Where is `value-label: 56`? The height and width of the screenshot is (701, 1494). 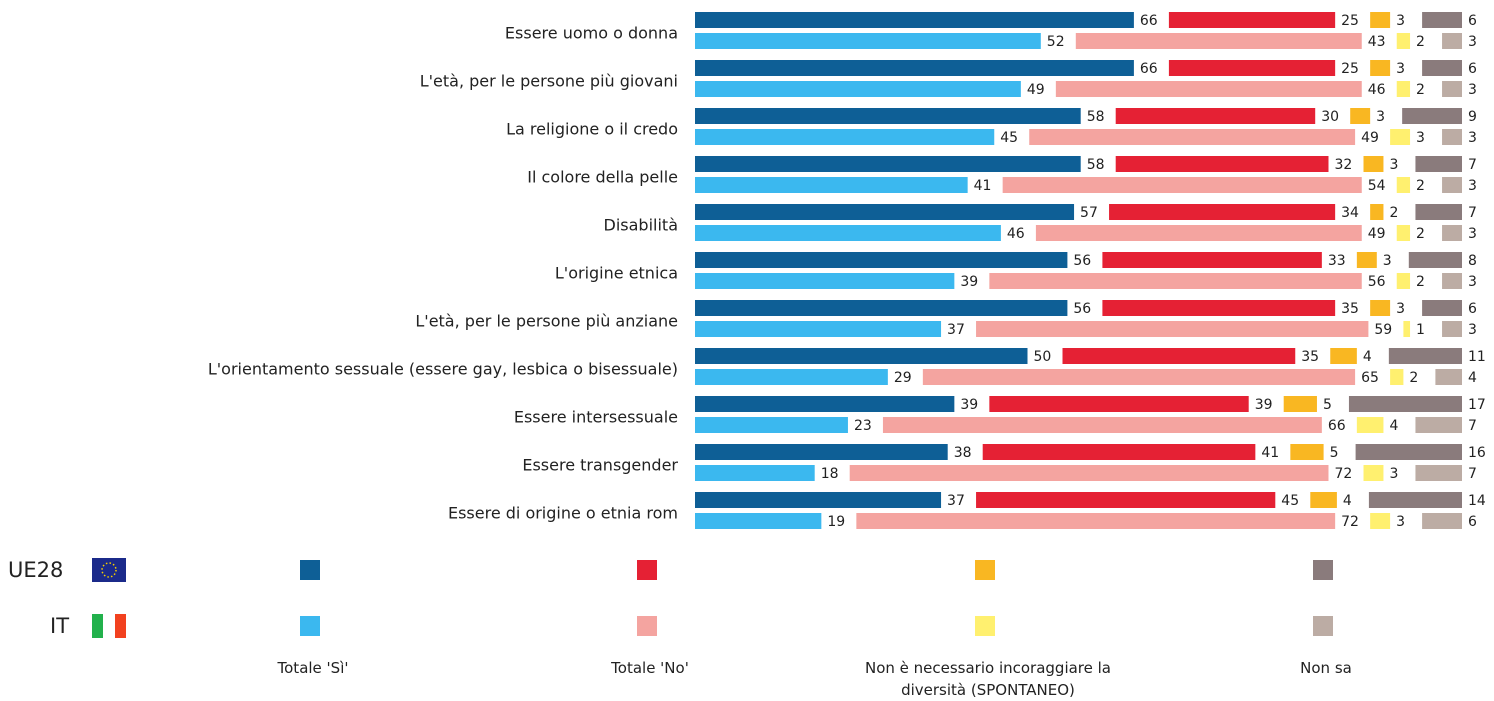
value-label: 56 is located at coordinates (1082, 261).